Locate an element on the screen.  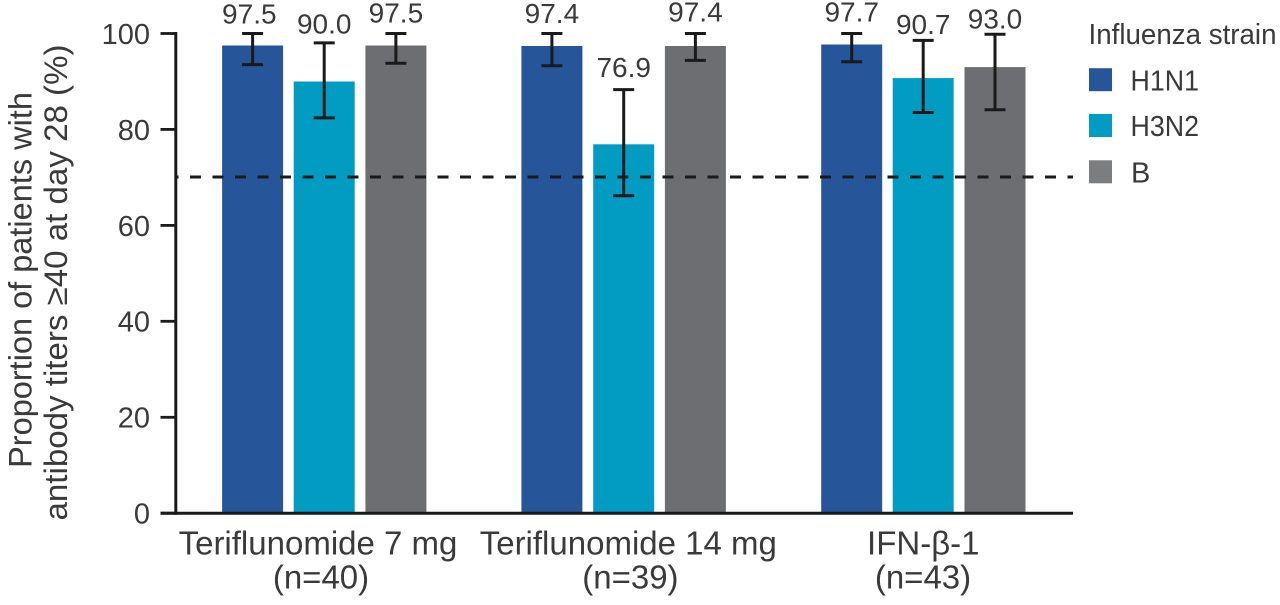
svg-text: Influenza strain is located at coordinates (1183, 35).